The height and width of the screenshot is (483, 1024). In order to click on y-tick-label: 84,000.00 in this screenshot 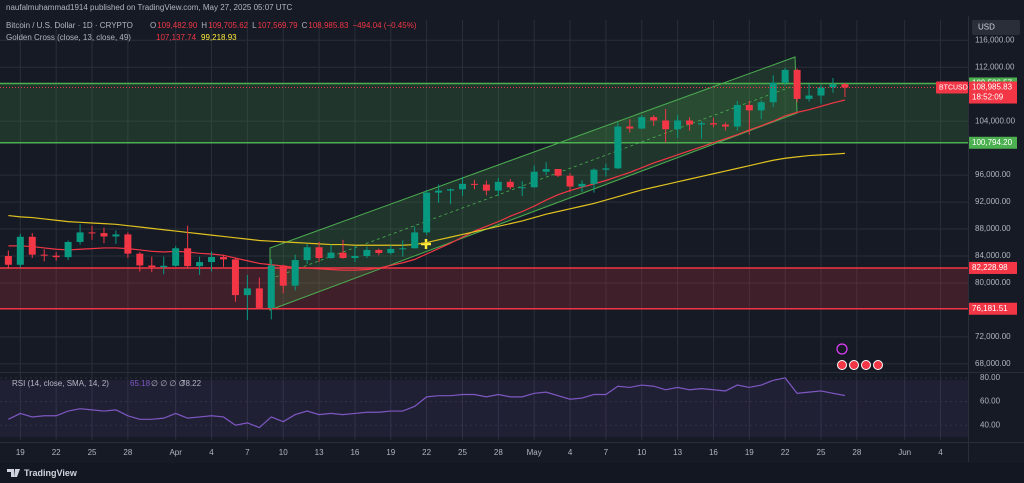, I will do `click(993, 255)`.